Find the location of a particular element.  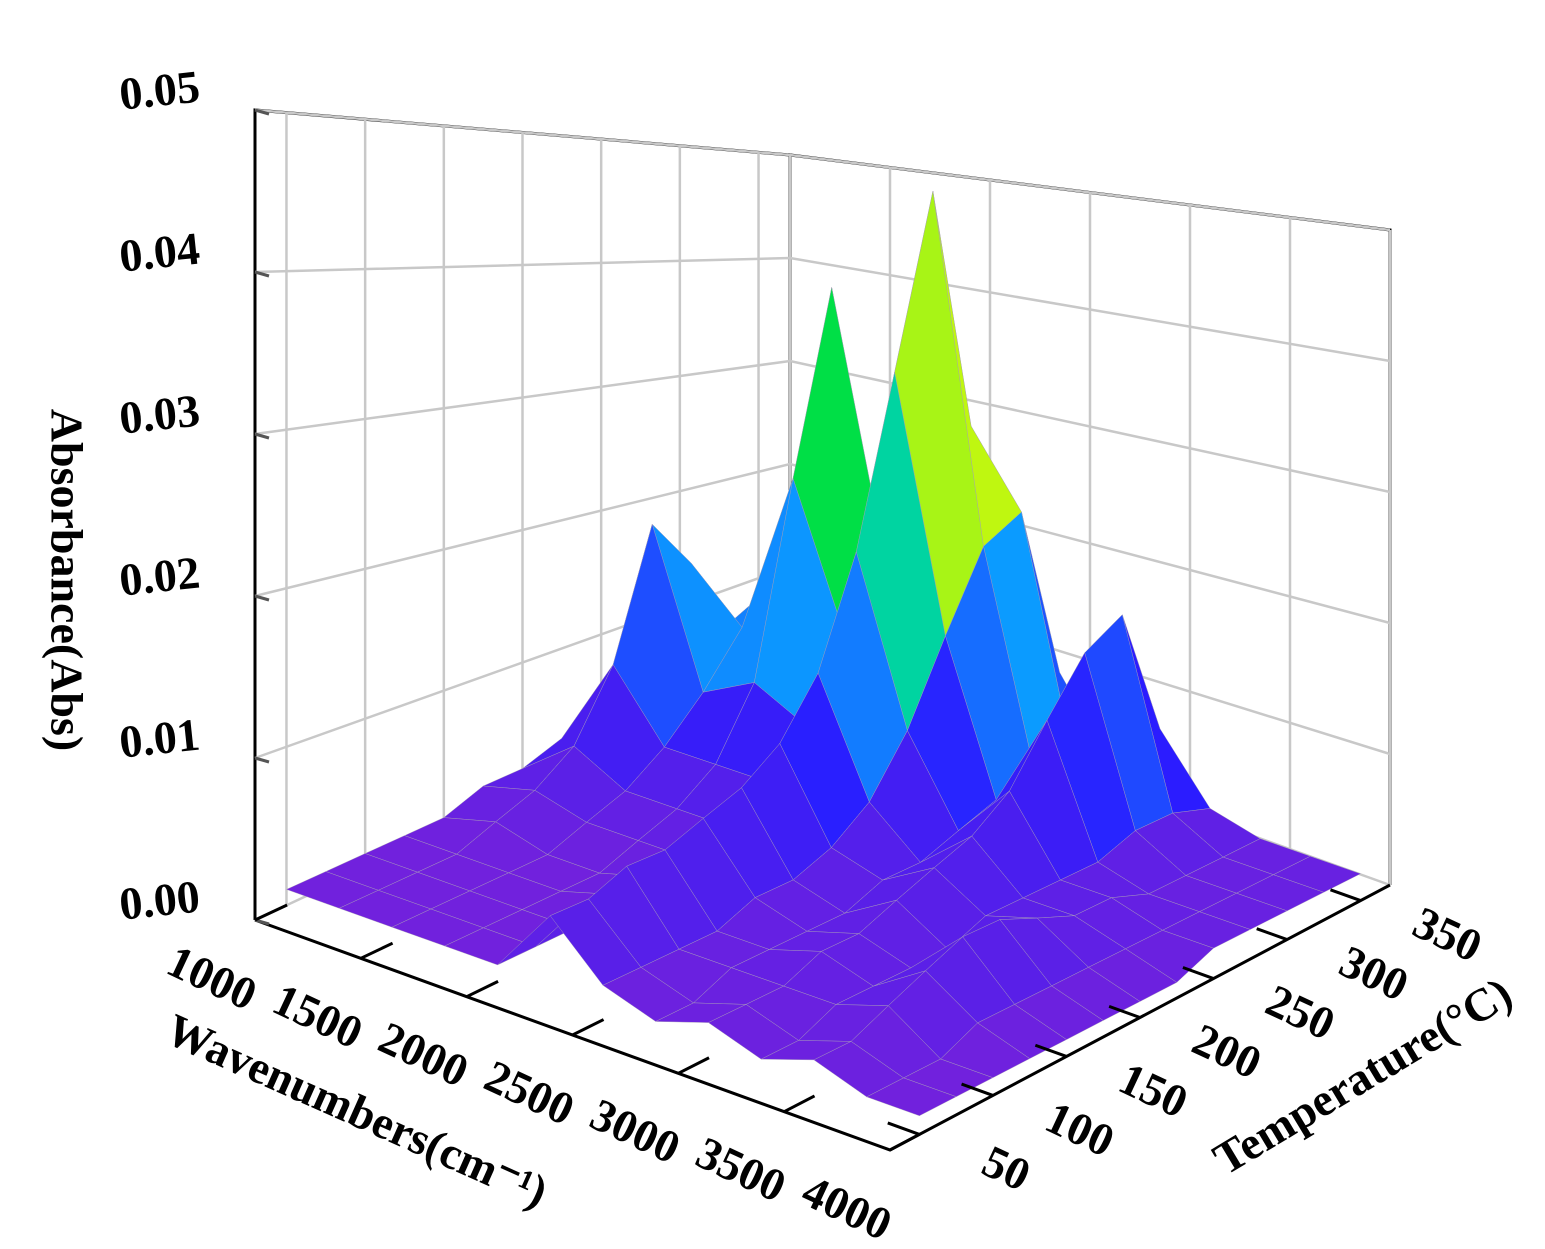

z-tick-label: 0.03 is located at coordinates (159, 414).